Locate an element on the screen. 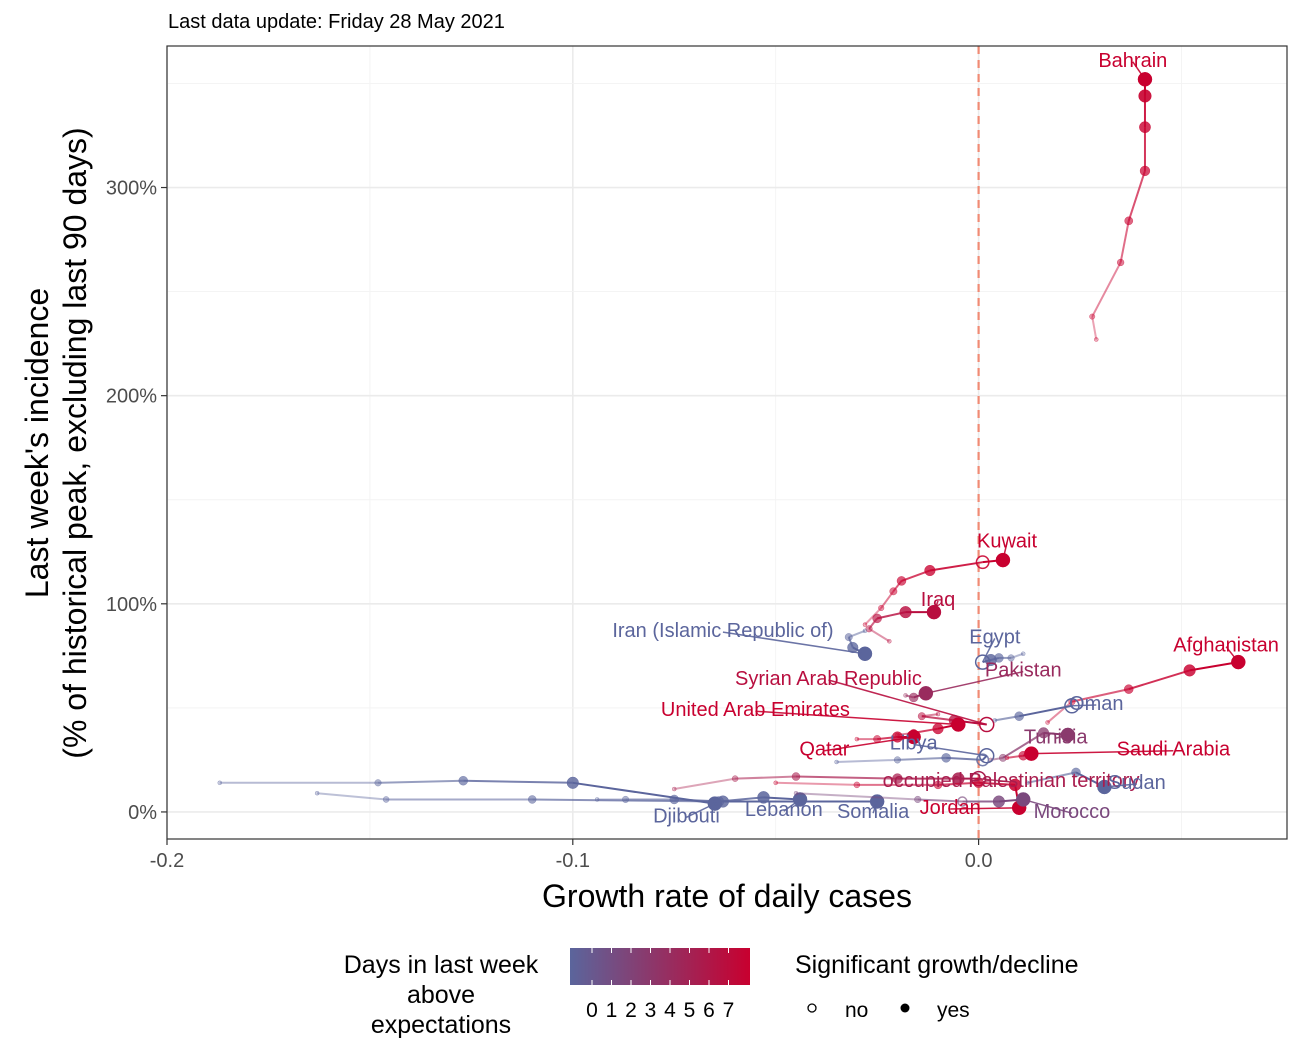 Image resolution: width=1299 pixels, height=1062 pixels. colorbar-label: 2 is located at coordinates (631, 1010).